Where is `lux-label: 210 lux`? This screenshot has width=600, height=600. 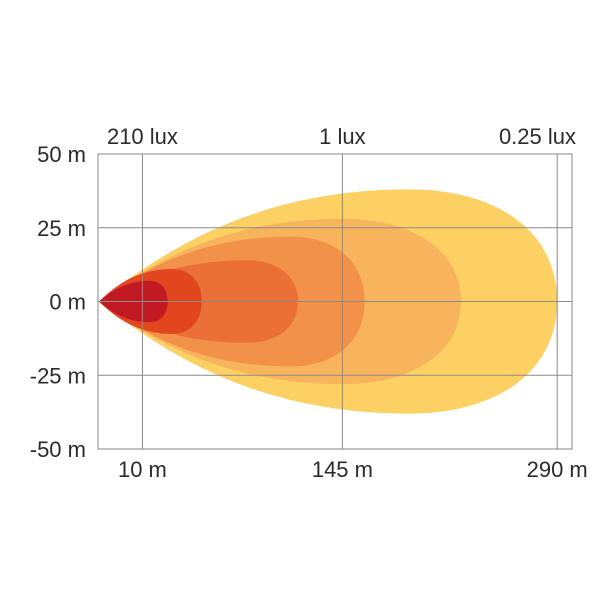 lux-label: 210 lux is located at coordinates (142, 136).